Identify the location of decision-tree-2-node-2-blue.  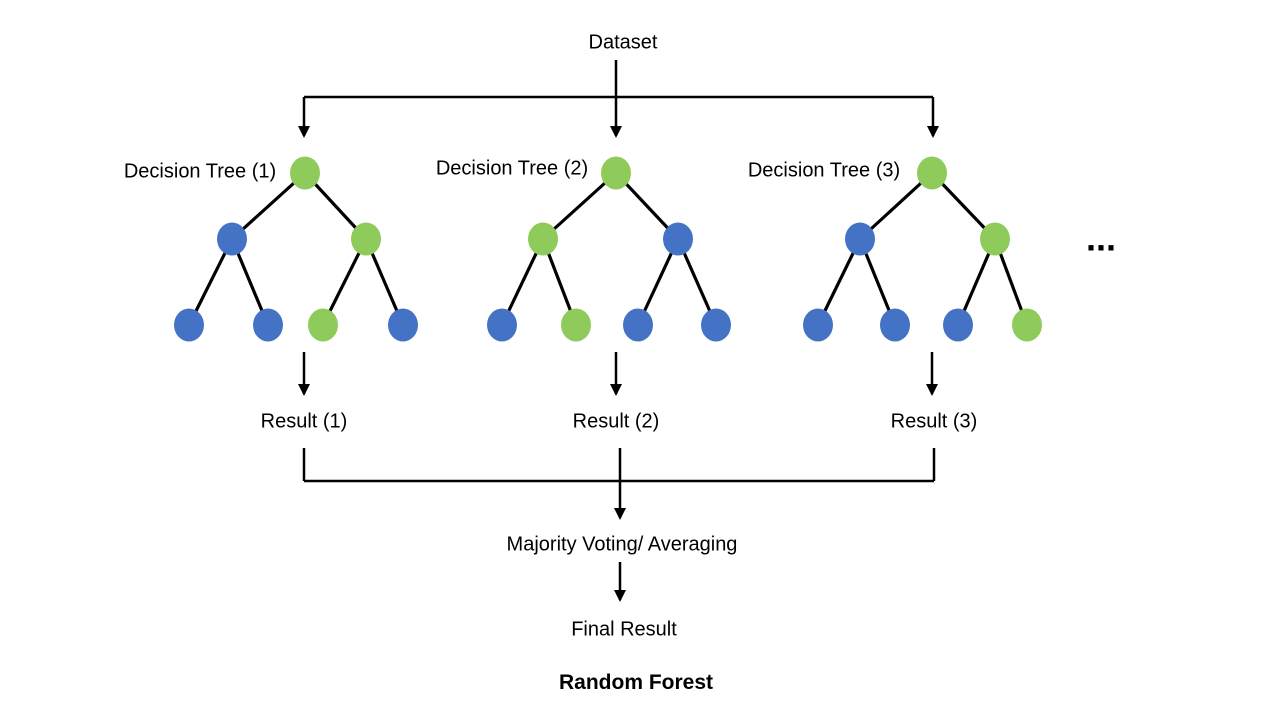
(678, 239).